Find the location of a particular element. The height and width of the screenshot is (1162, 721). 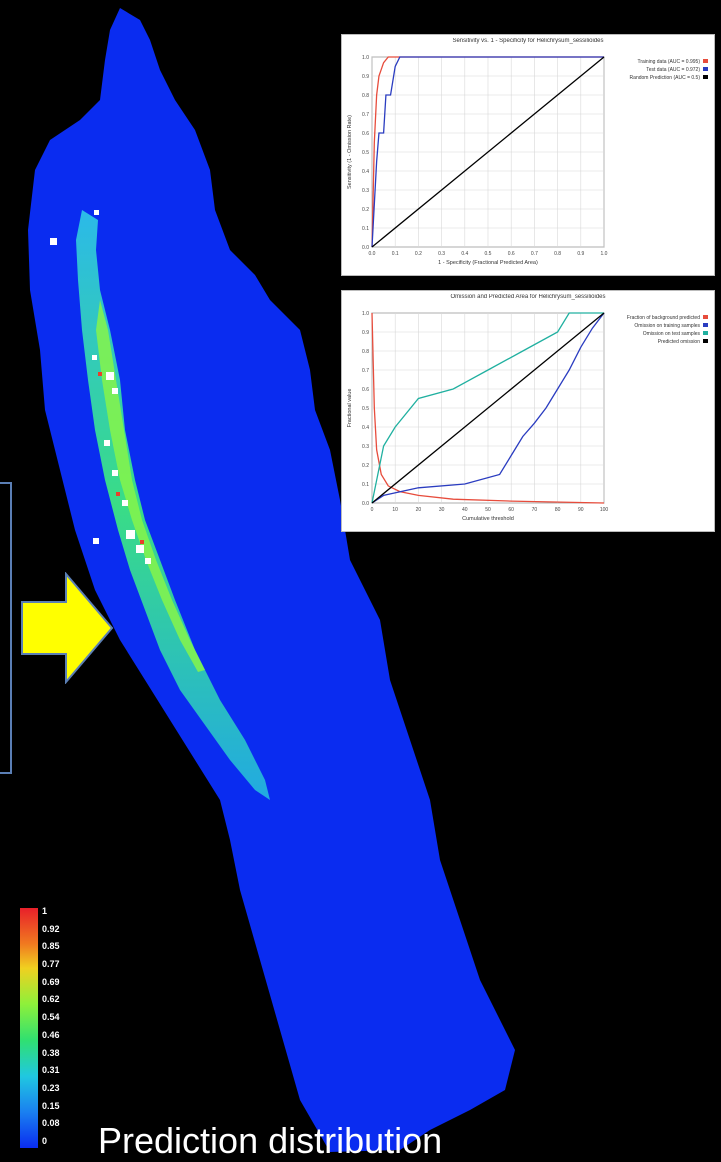

x-tick-label: 0.8 is located at coordinates (557, 254).